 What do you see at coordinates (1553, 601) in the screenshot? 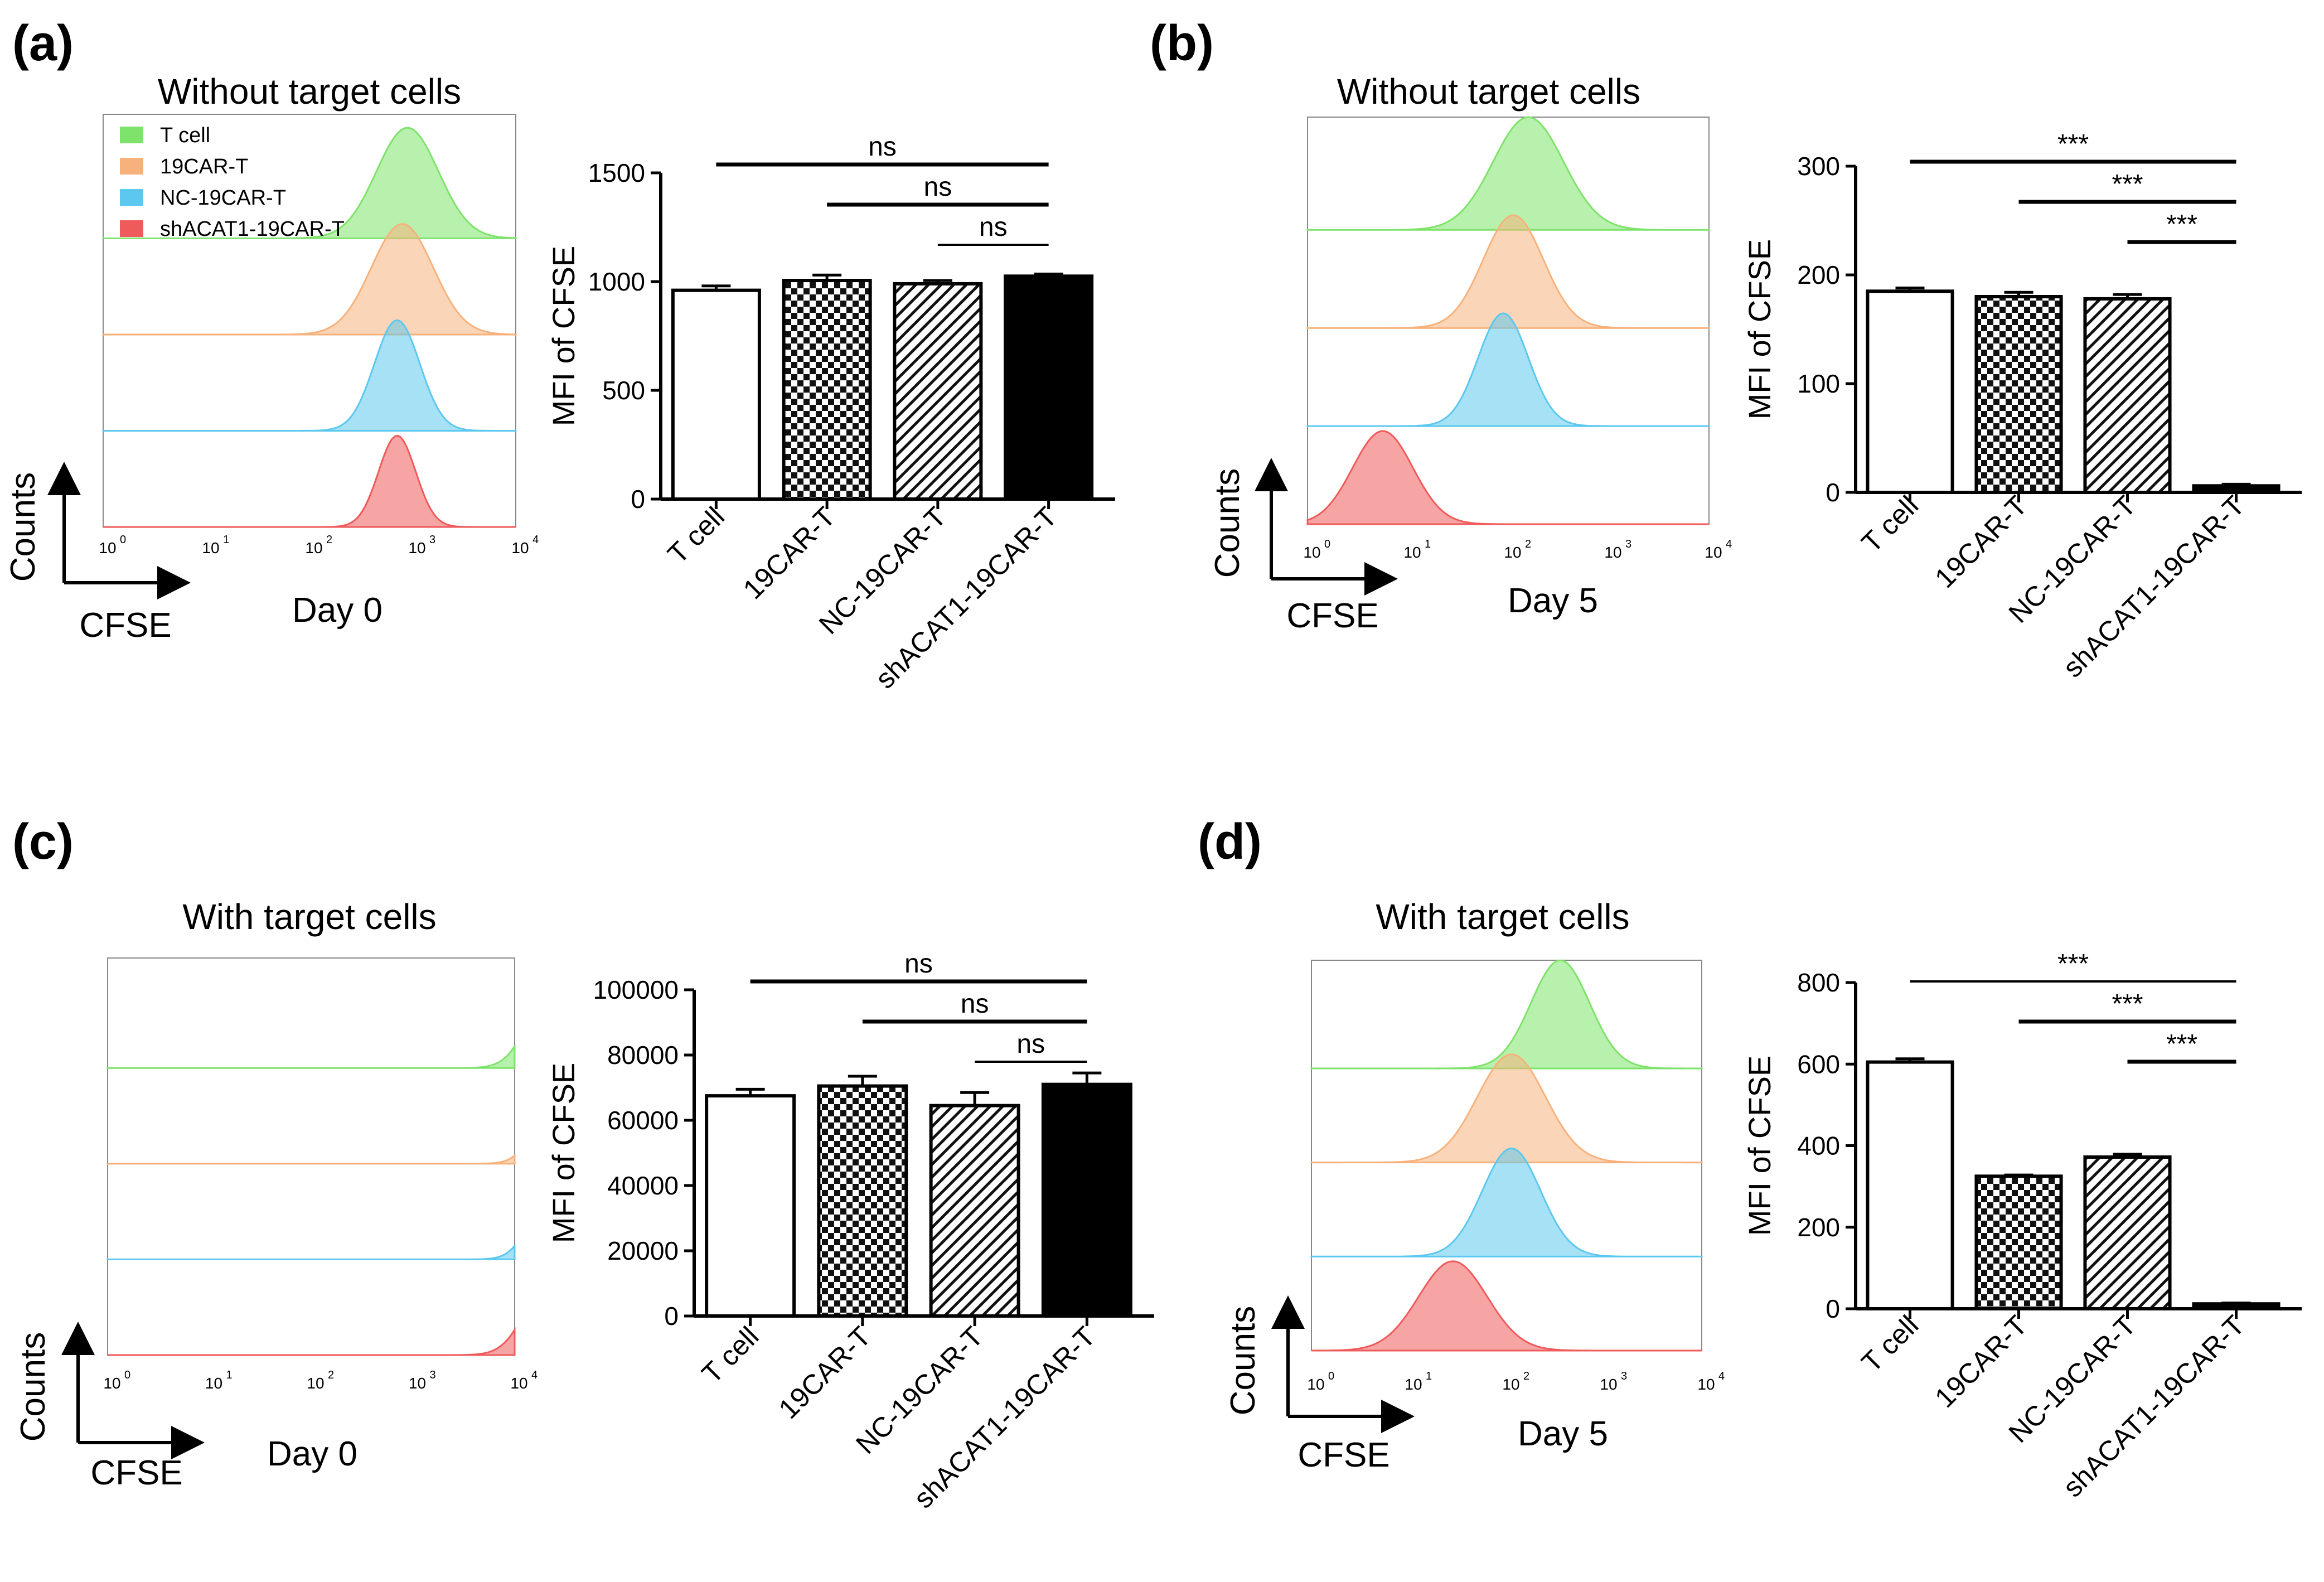
I see `histogram-xlabel: Day 5` at bounding box center [1553, 601].